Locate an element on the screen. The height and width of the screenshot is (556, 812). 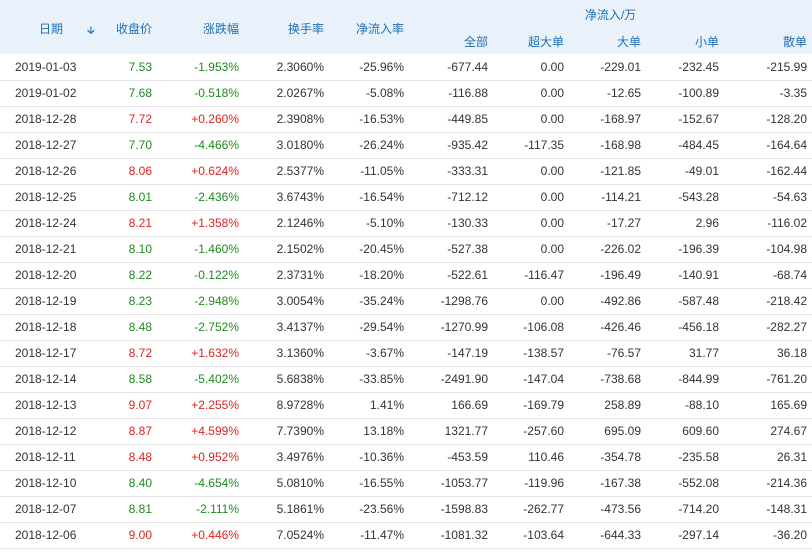
date-cell: 2018-12-24 is located at coordinates (50, 223).